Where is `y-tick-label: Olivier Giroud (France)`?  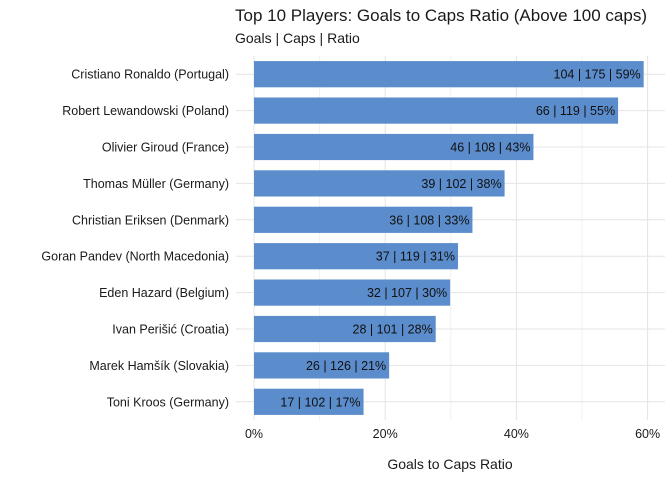
y-tick-label: Olivier Giroud (France) is located at coordinates (165, 148).